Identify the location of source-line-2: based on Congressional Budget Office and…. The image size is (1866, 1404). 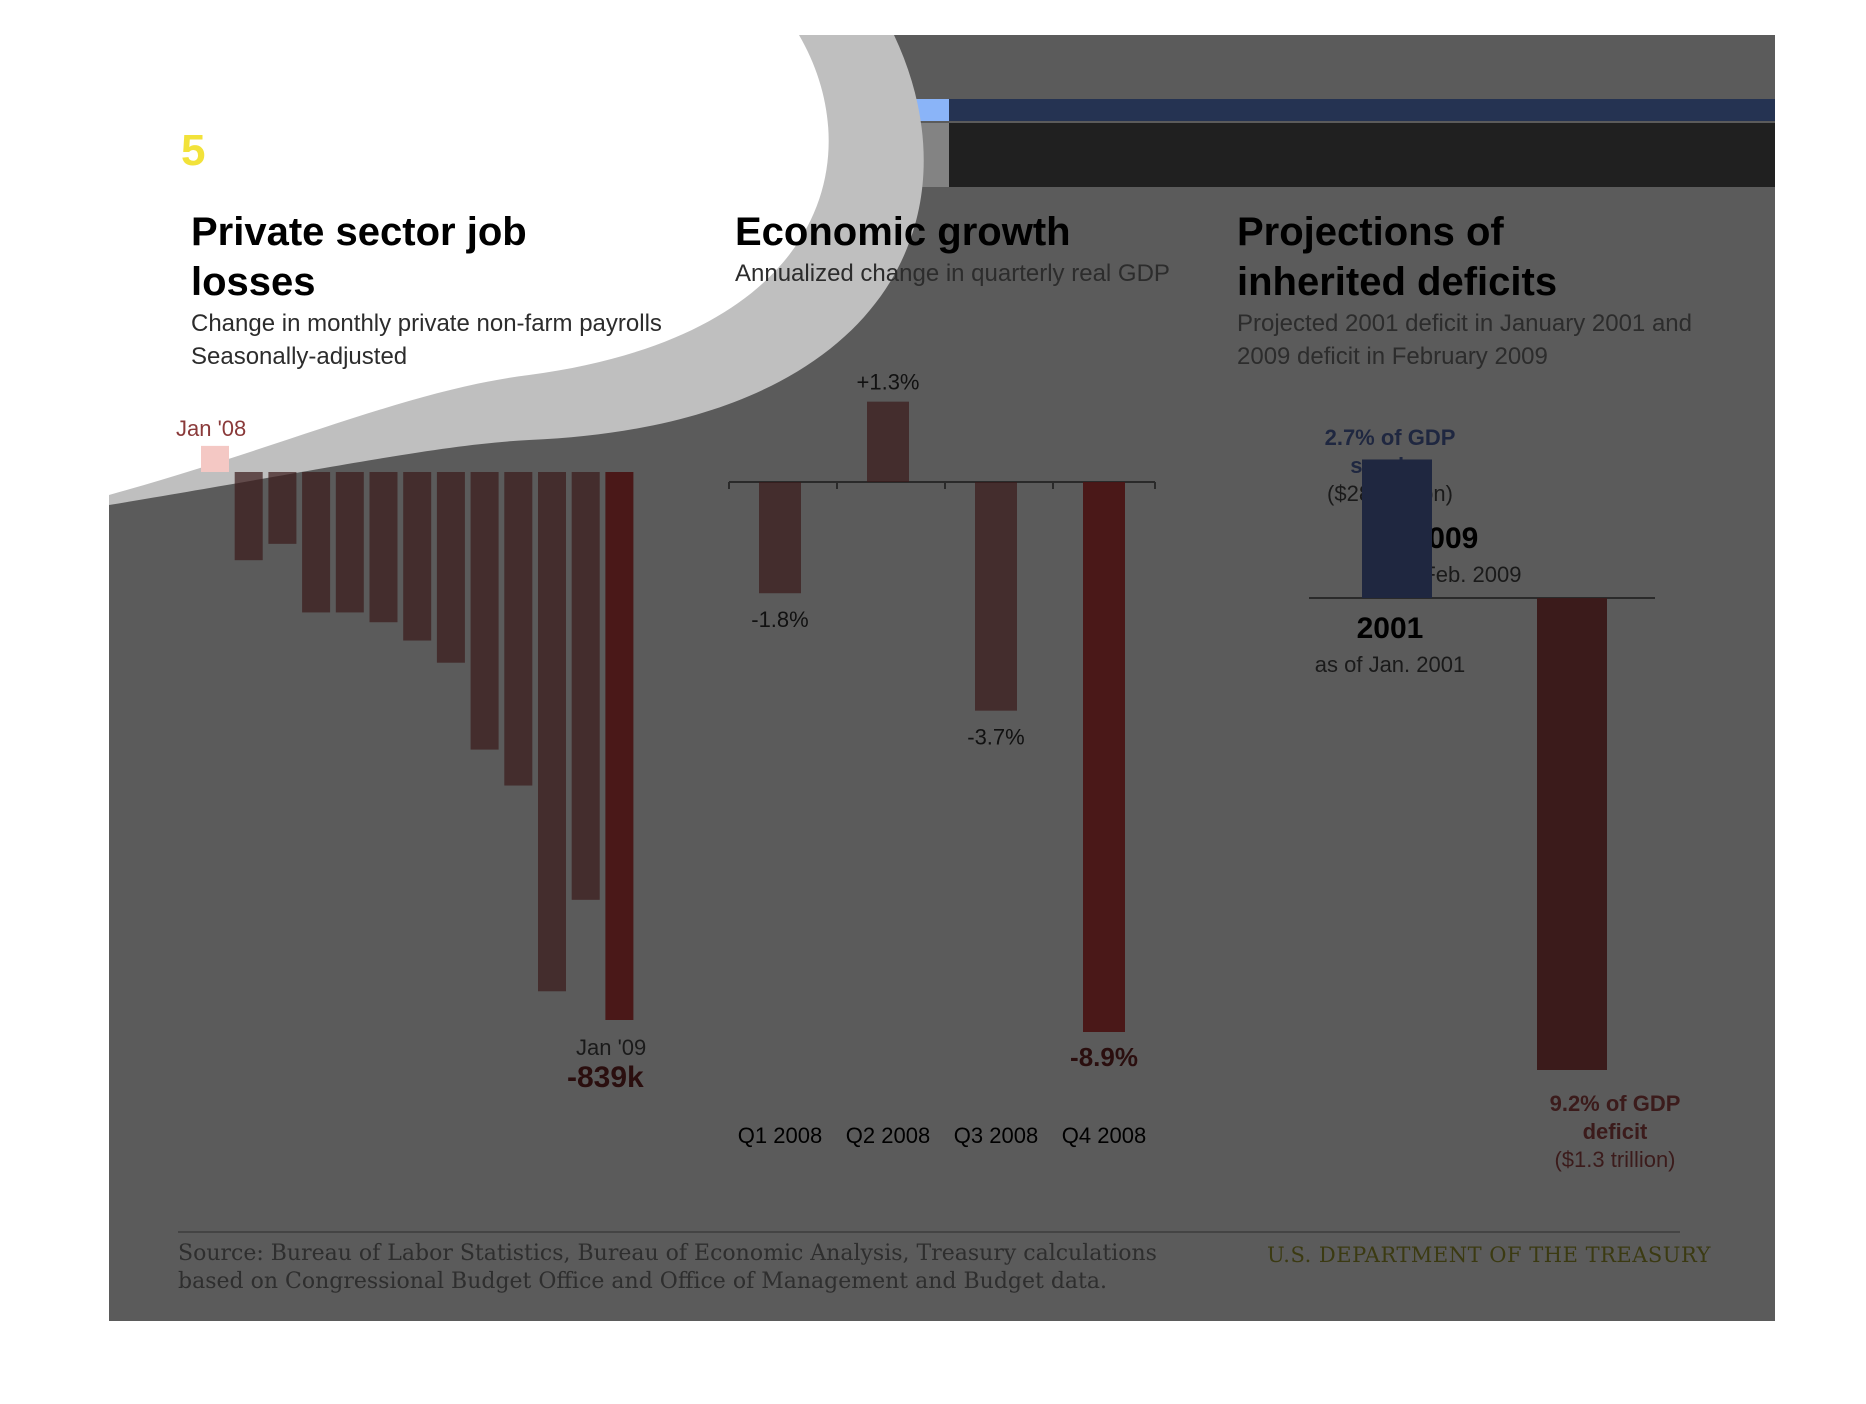
(642, 1281).